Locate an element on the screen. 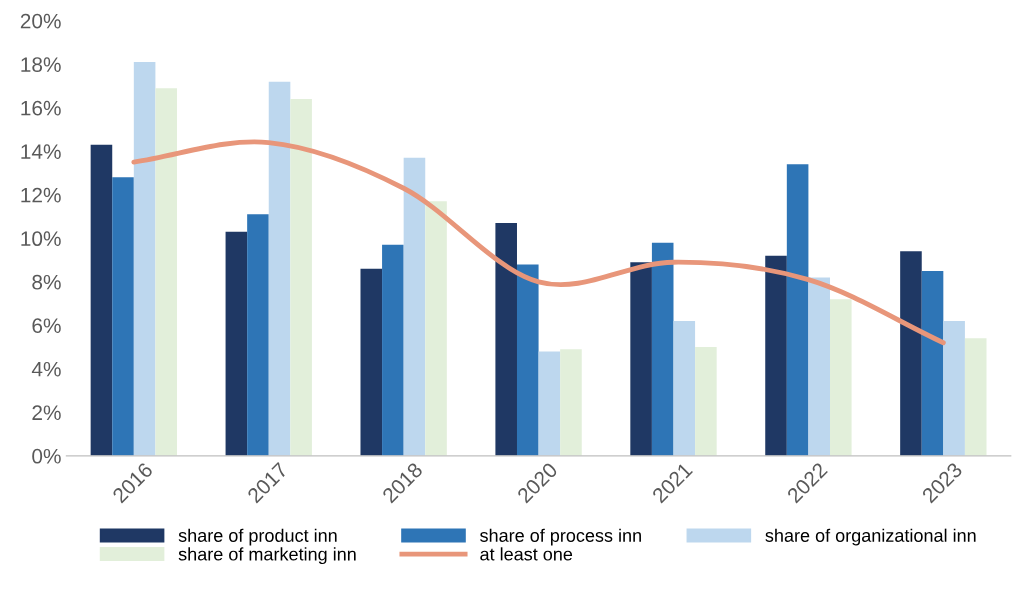  y-tick-label: 12% is located at coordinates (41, 195).